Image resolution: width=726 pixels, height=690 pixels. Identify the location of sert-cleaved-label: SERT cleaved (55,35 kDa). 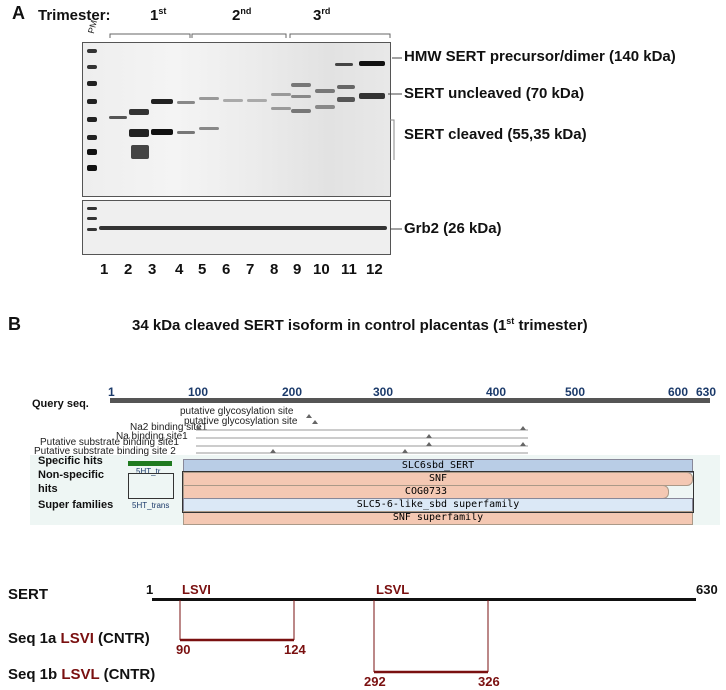
(495, 134).